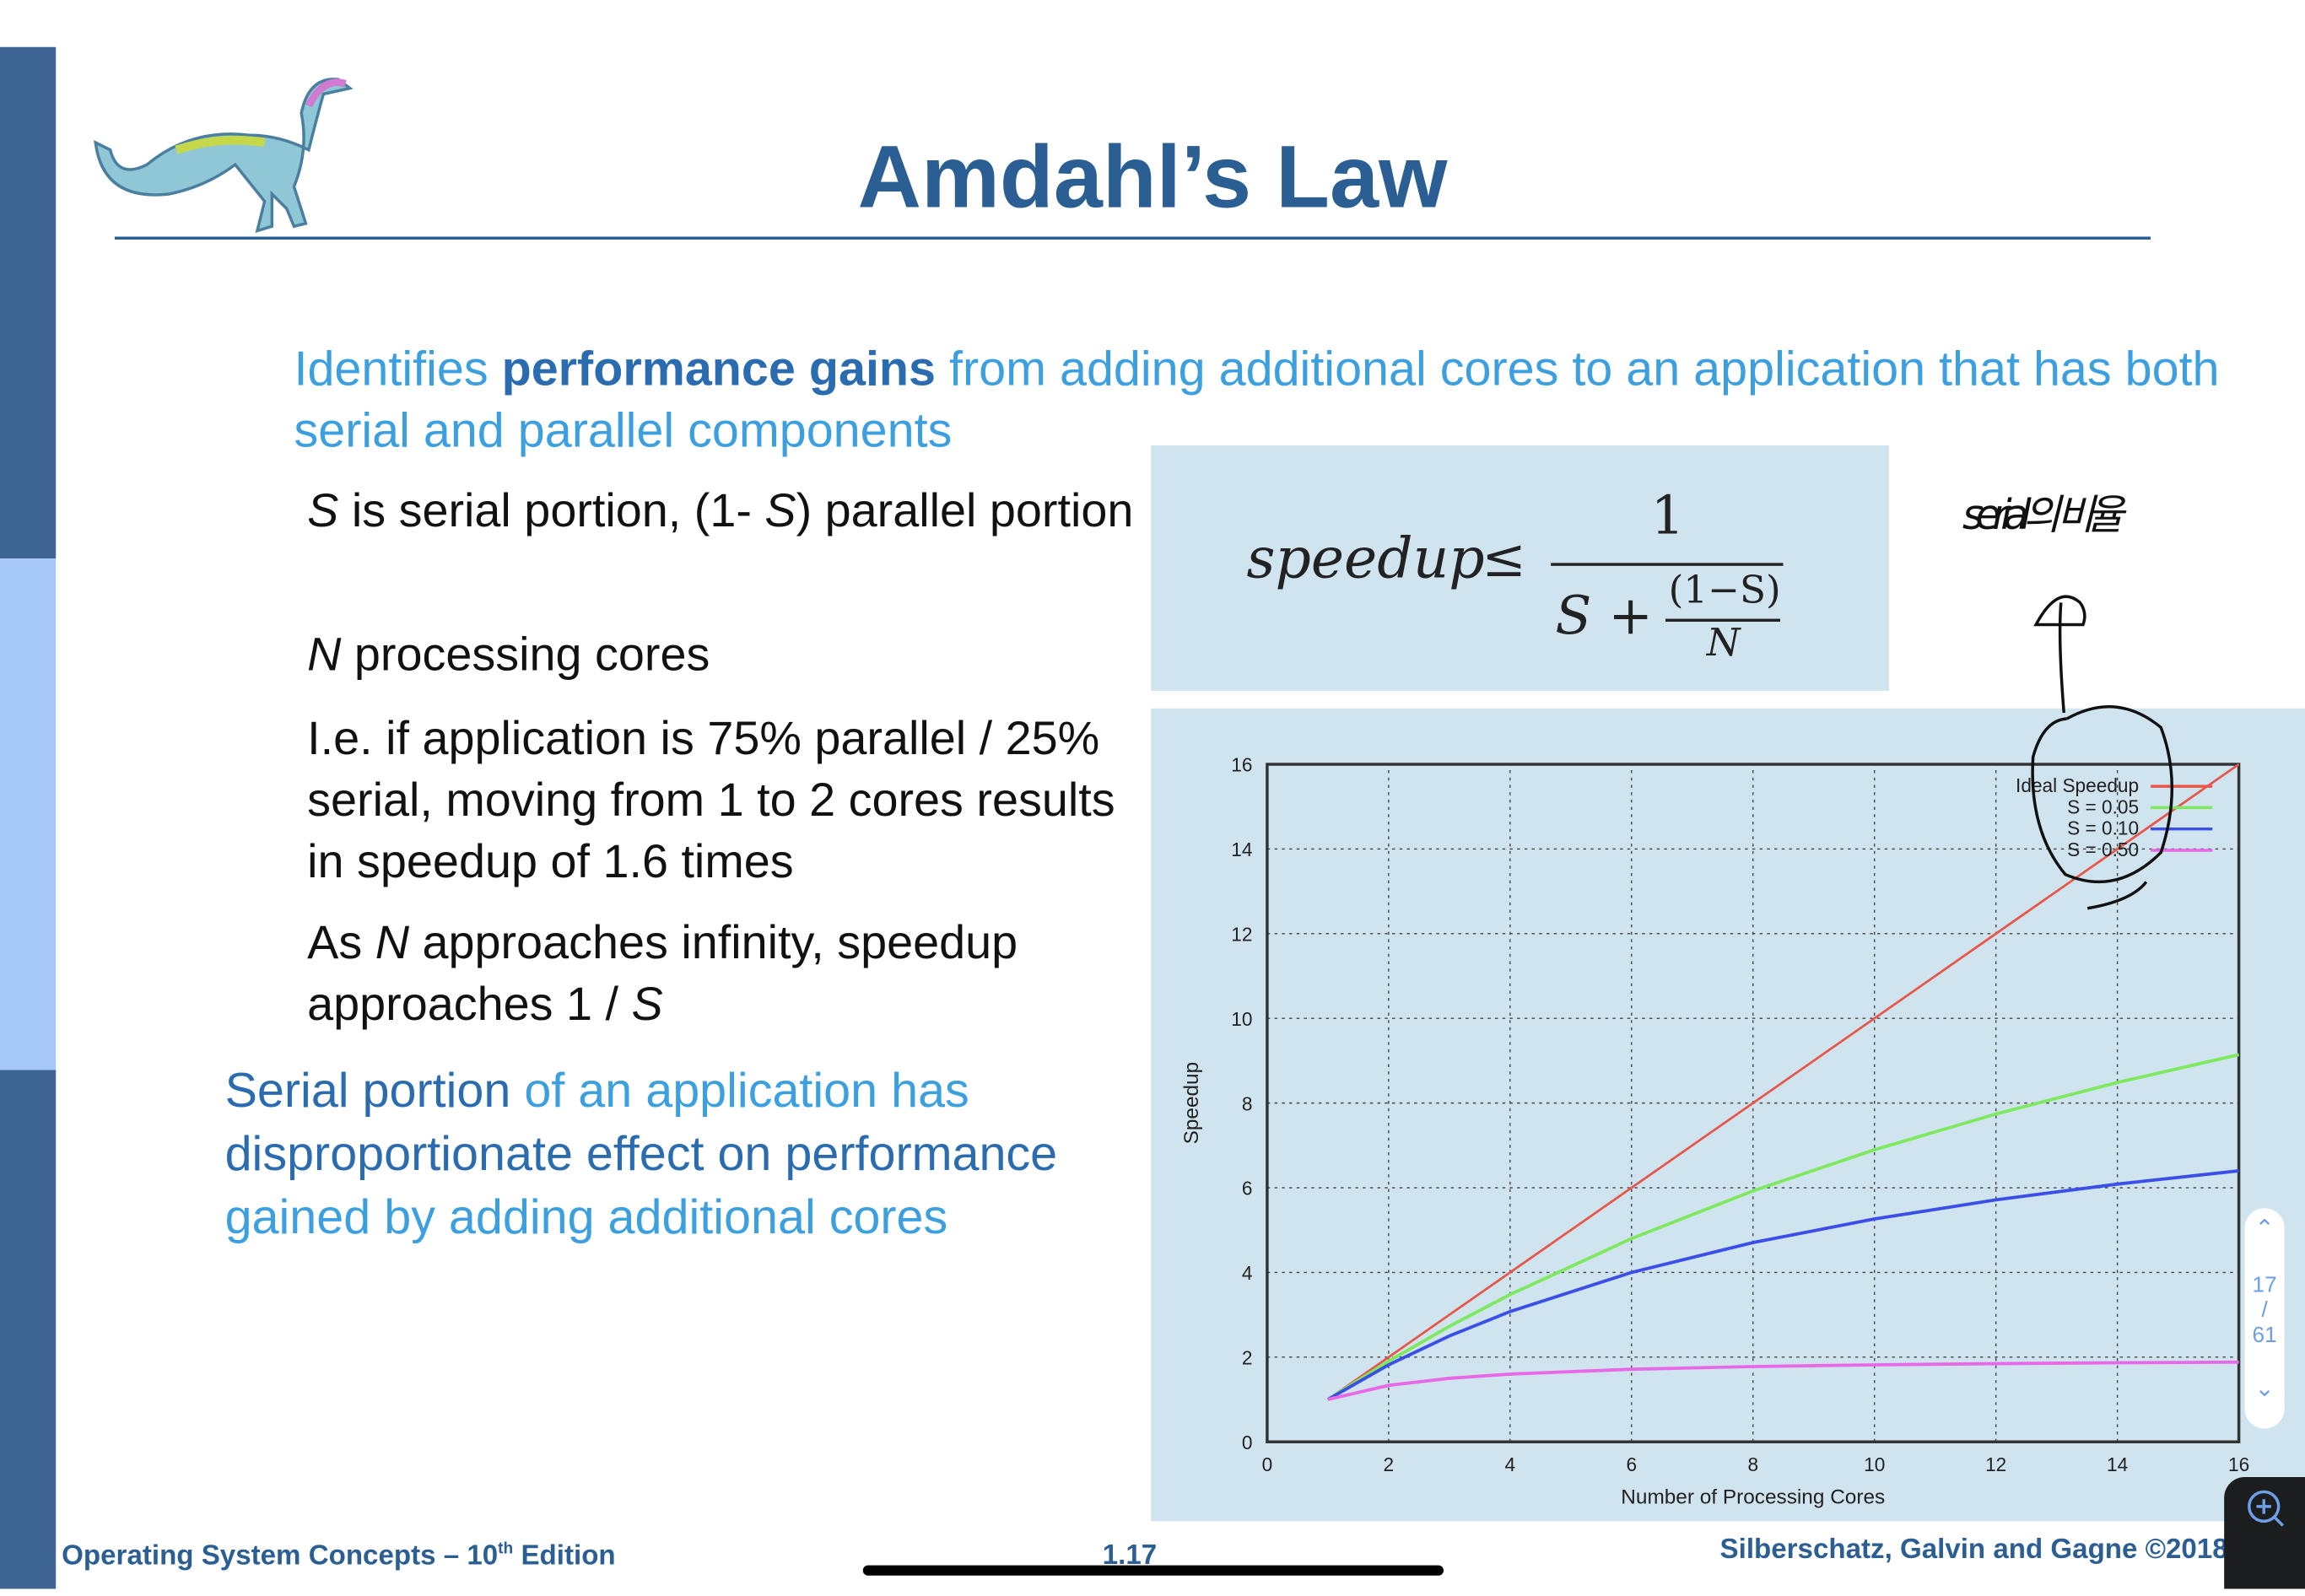 This screenshot has height=1596, width=2305. Describe the element at coordinates (1247, 1358) in the screenshot. I see `y-tick-label: 2` at that location.